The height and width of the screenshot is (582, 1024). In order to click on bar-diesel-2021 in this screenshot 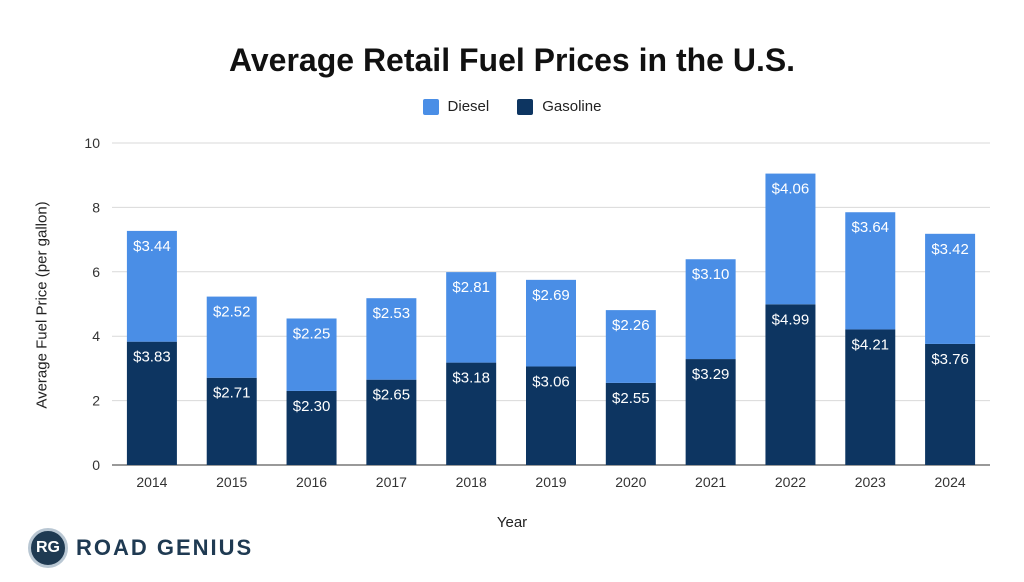, I will do `click(710, 309)`.